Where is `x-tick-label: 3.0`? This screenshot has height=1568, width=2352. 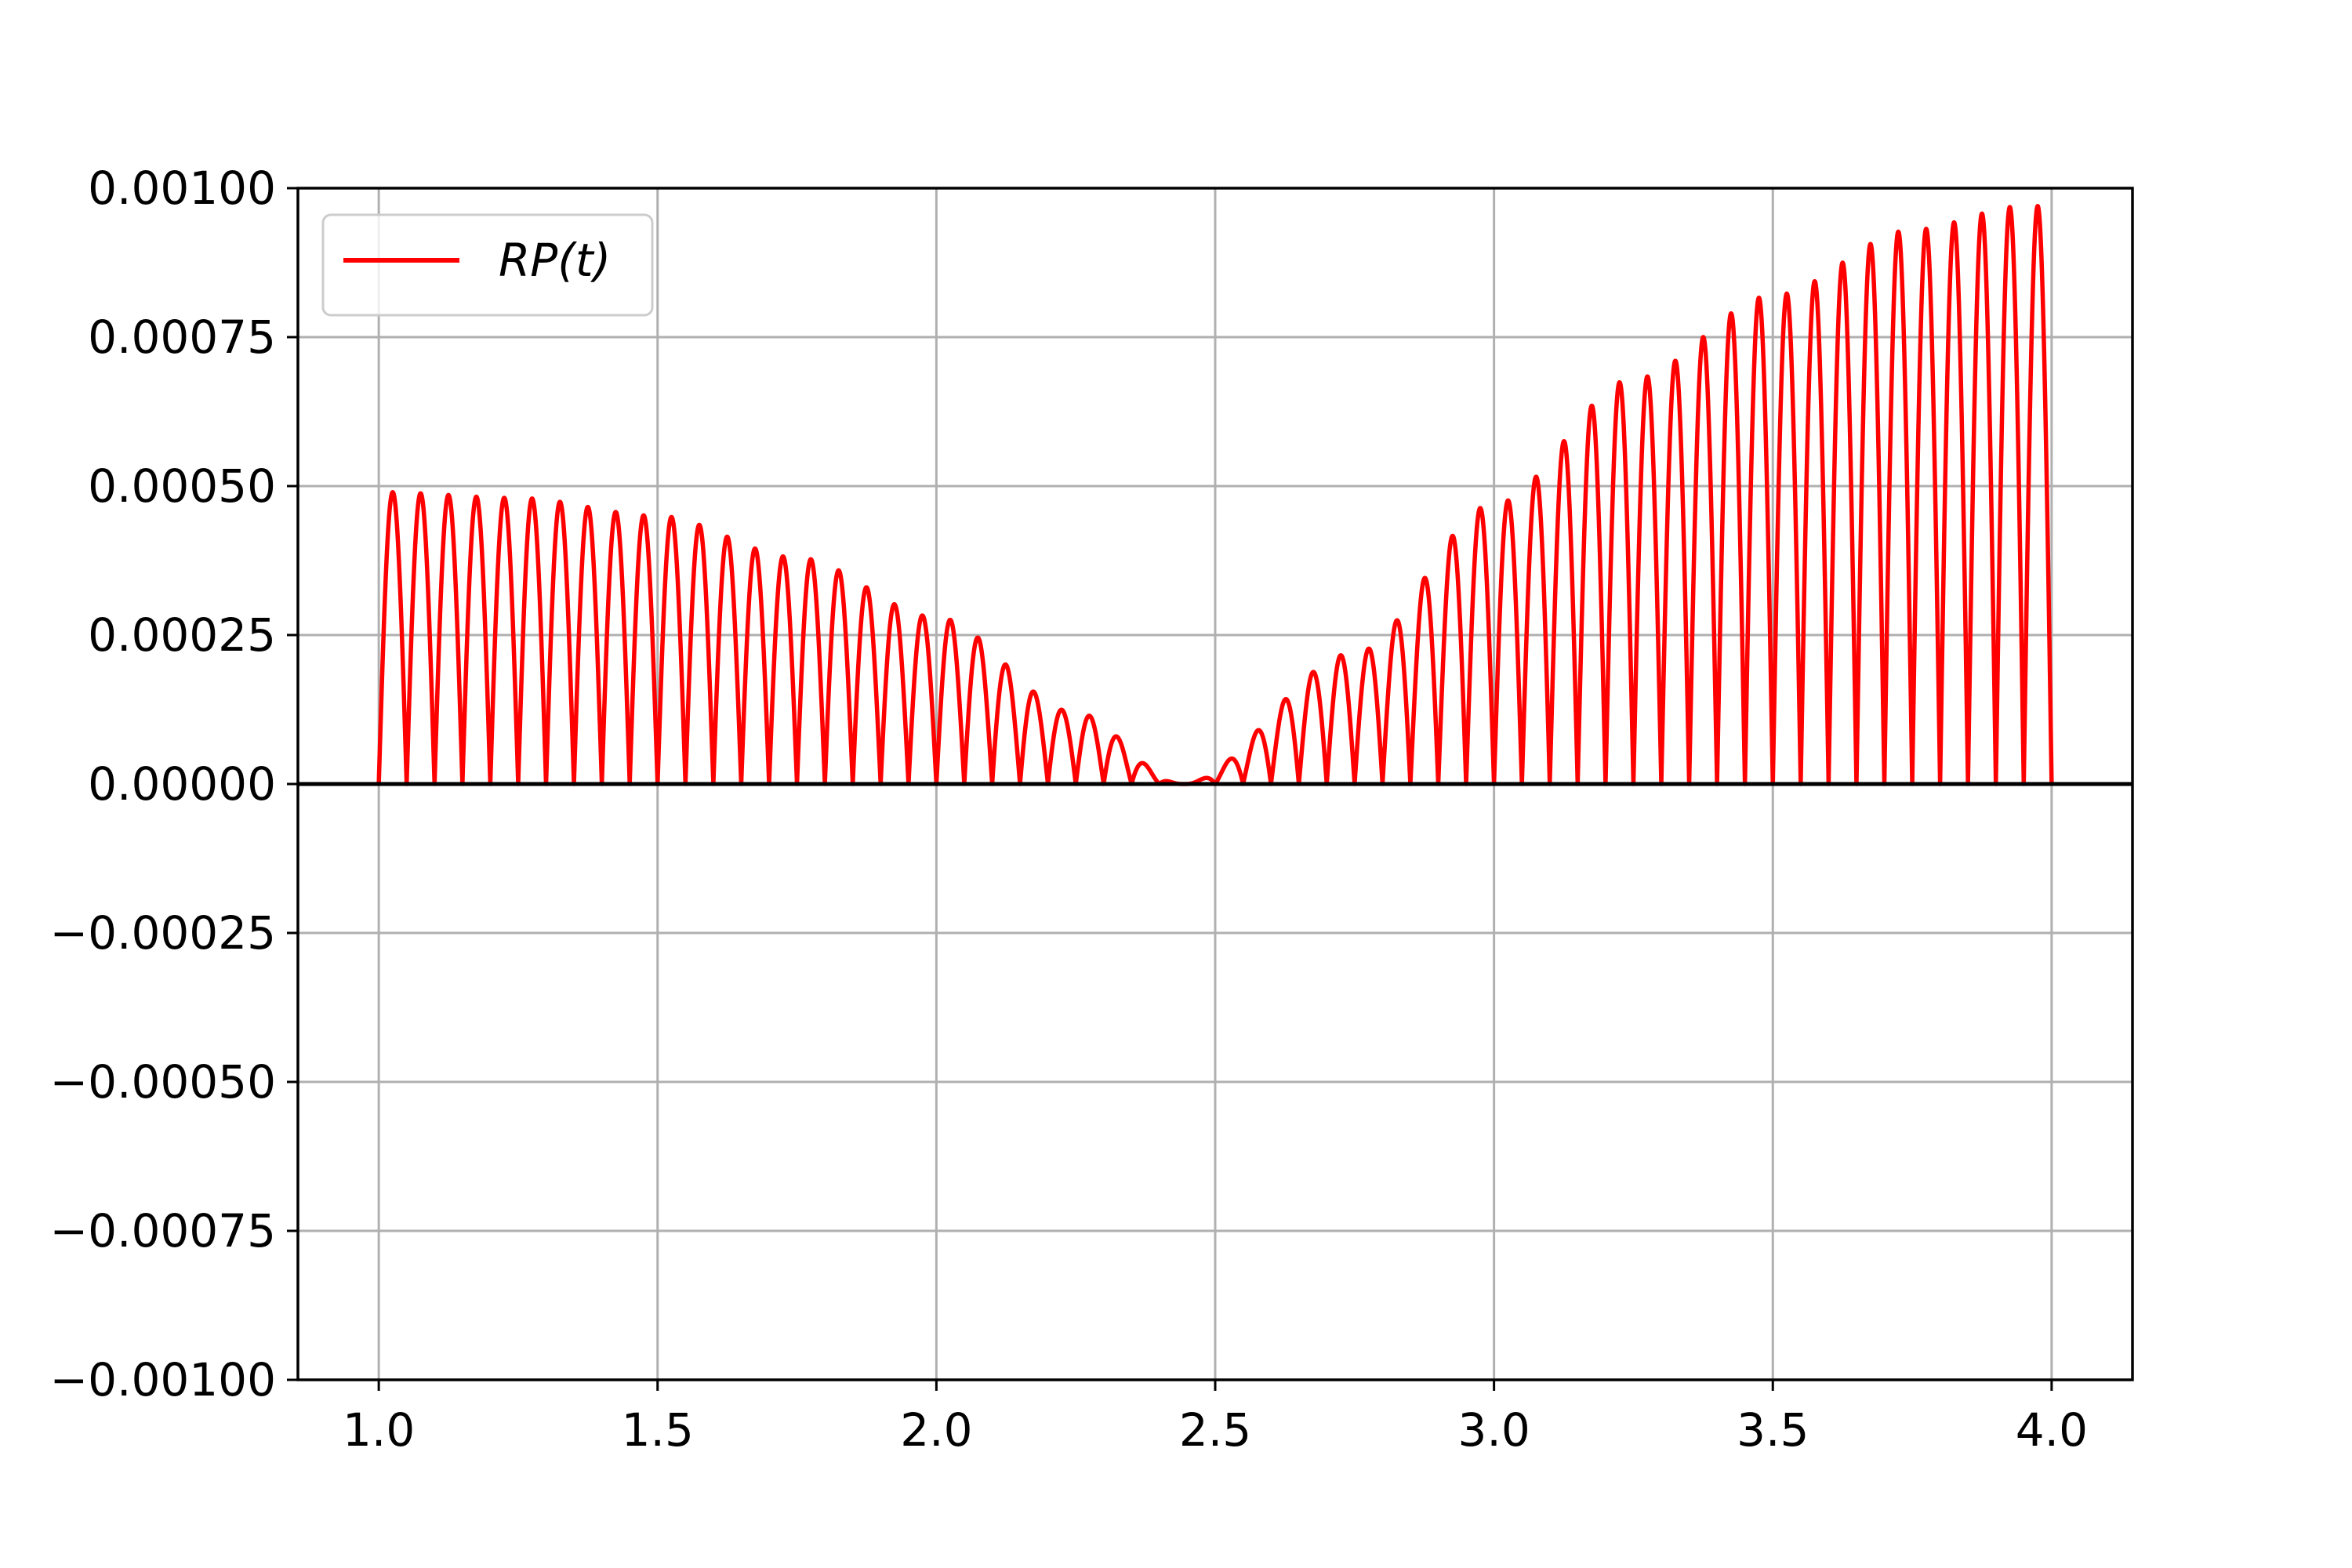
x-tick-label: 3.0 is located at coordinates (1493, 1430).